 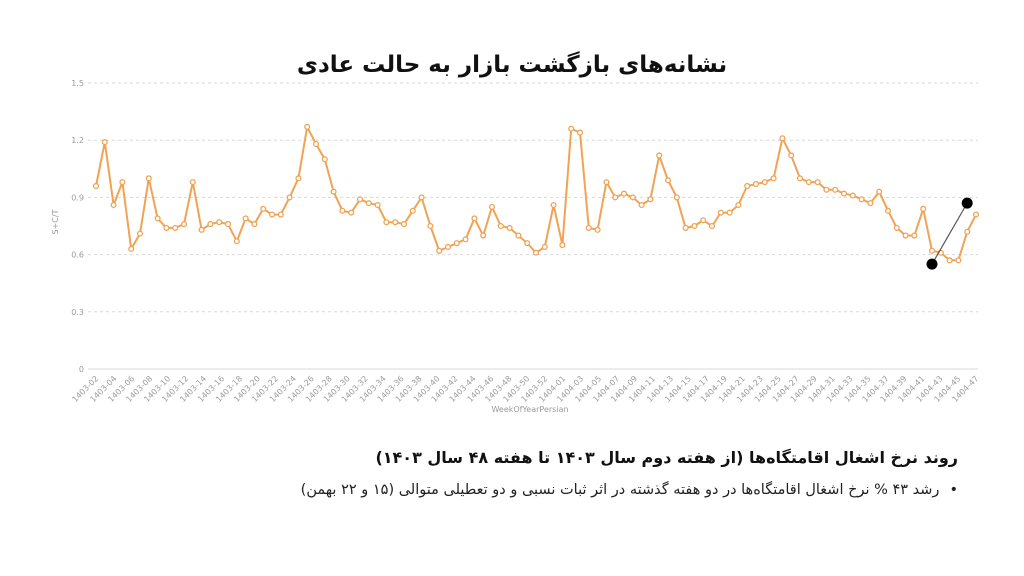 I want to click on trend-annotation, so click(x=949, y=233).